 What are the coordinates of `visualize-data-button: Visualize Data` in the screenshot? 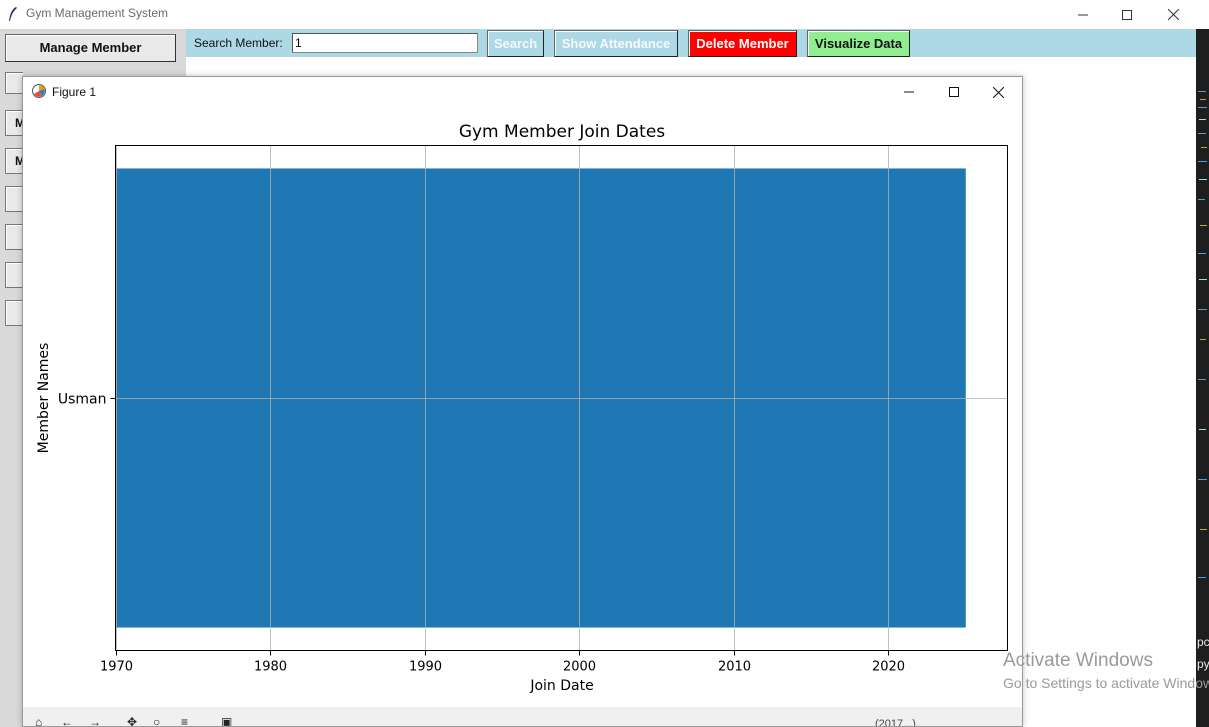 It's located at (858, 43).